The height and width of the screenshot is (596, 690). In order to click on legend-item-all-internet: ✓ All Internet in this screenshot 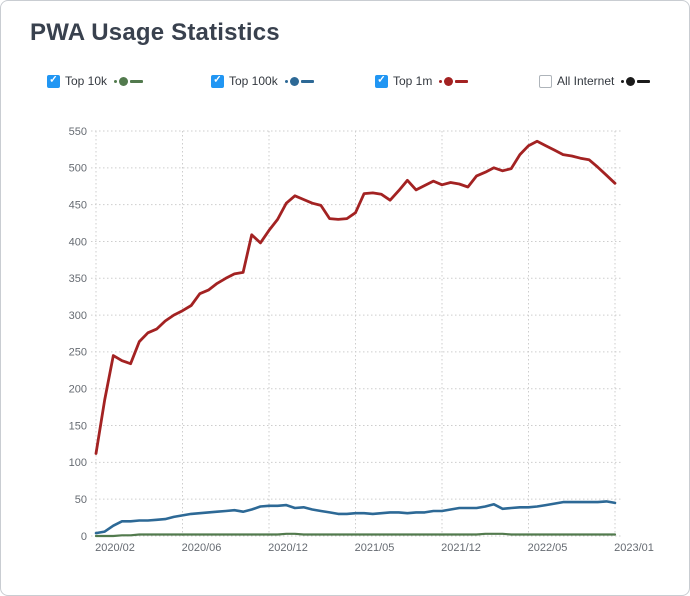, I will do `click(595, 81)`.